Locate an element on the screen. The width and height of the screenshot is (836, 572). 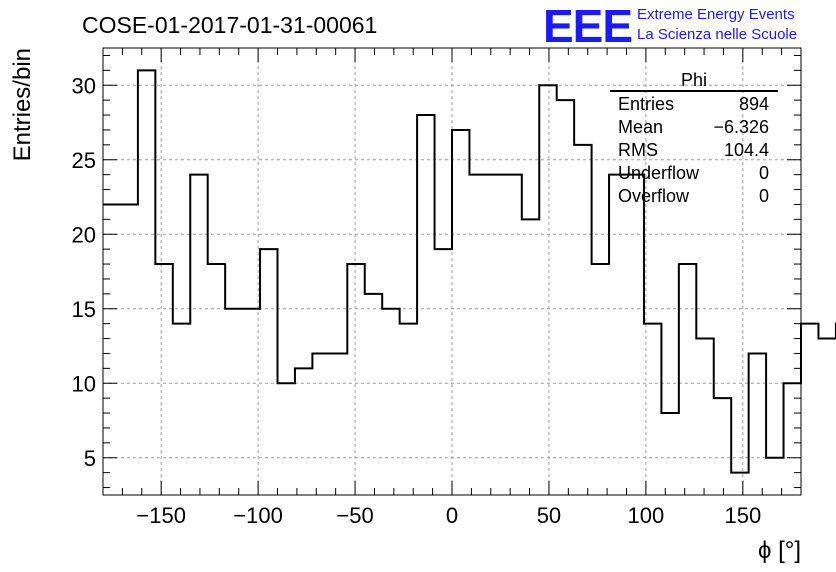
x-tick-label: 150 is located at coordinates (742, 515).